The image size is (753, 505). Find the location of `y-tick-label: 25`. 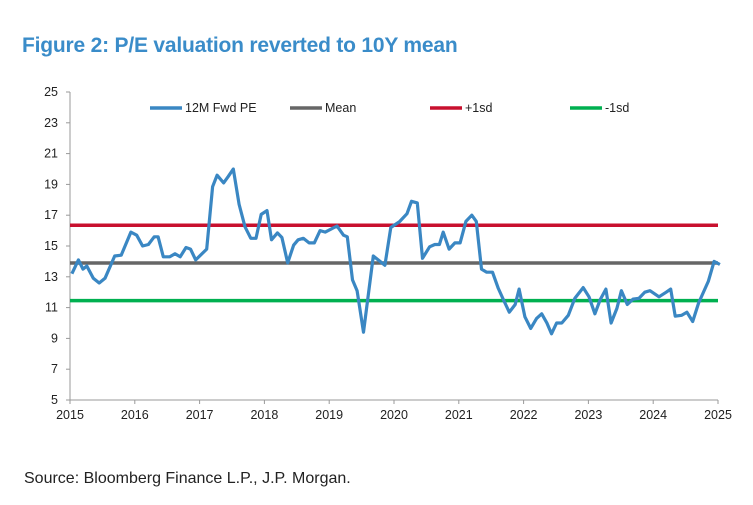

y-tick-label: 25 is located at coordinates (51, 92).